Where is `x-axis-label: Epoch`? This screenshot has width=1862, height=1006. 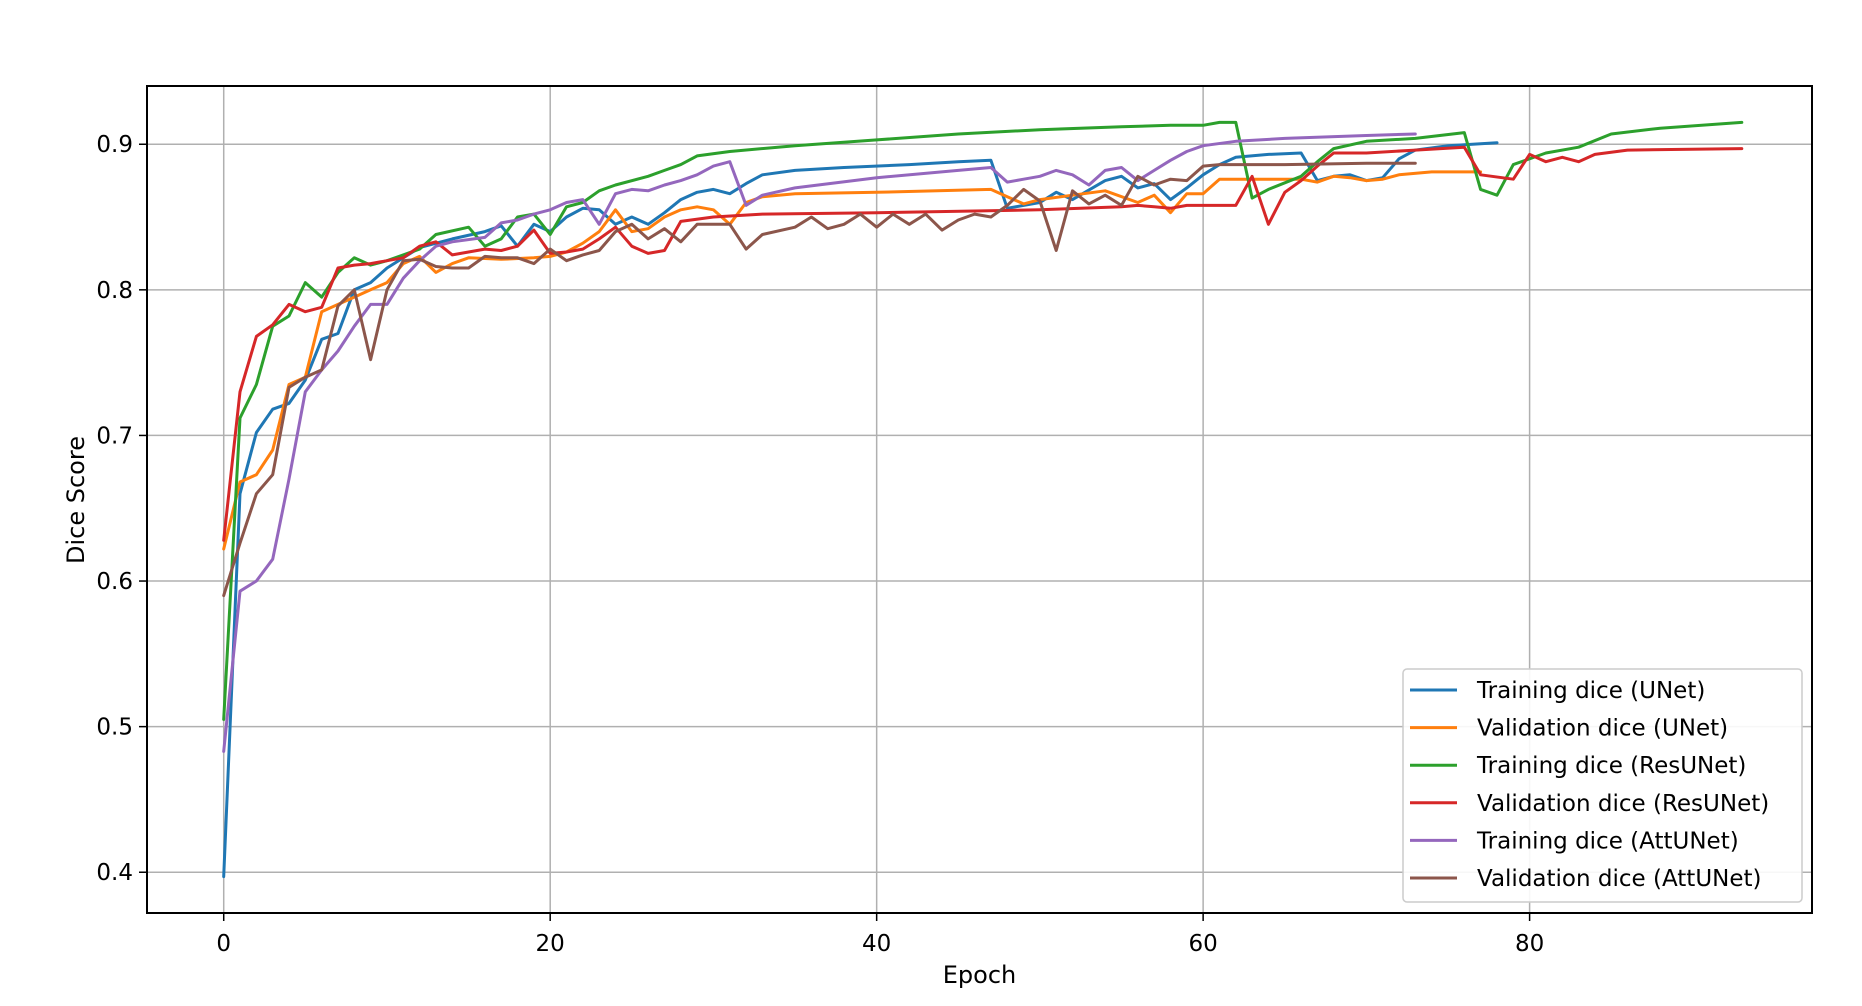
x-axis-label: Epoch is located at coordinates (980, 975).